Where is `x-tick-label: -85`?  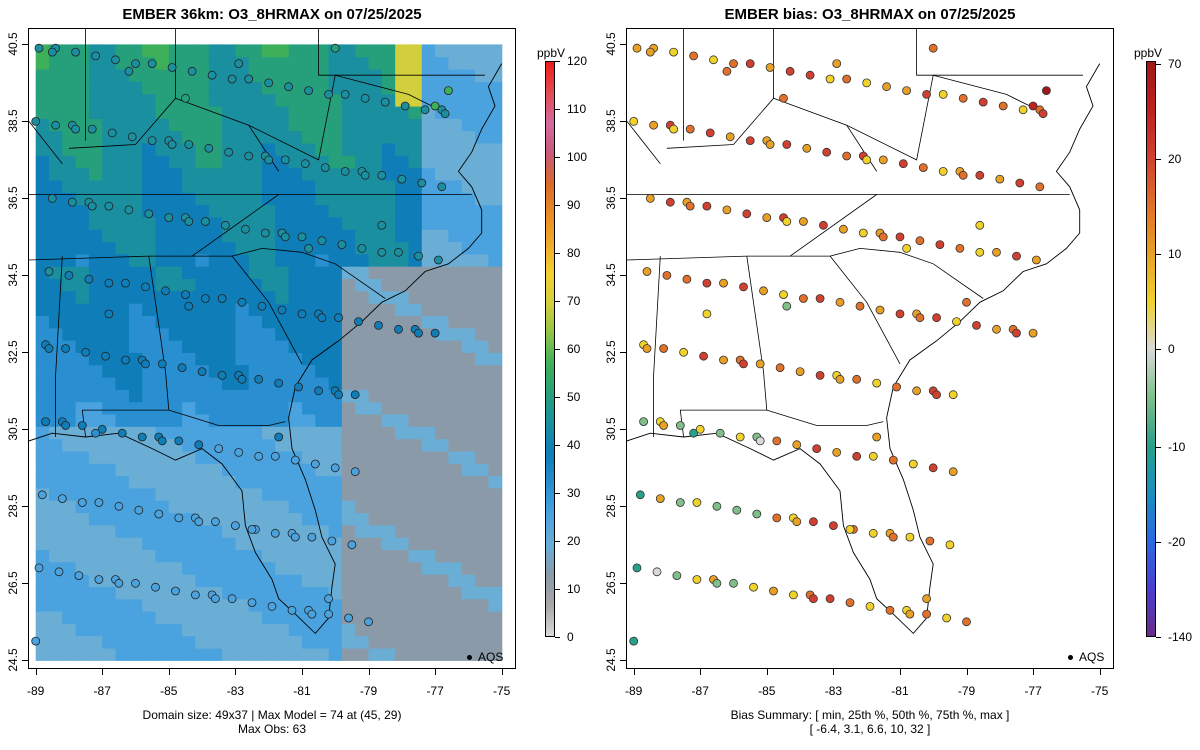 x-tick-label: -85 is located at coordinates (169, 691).